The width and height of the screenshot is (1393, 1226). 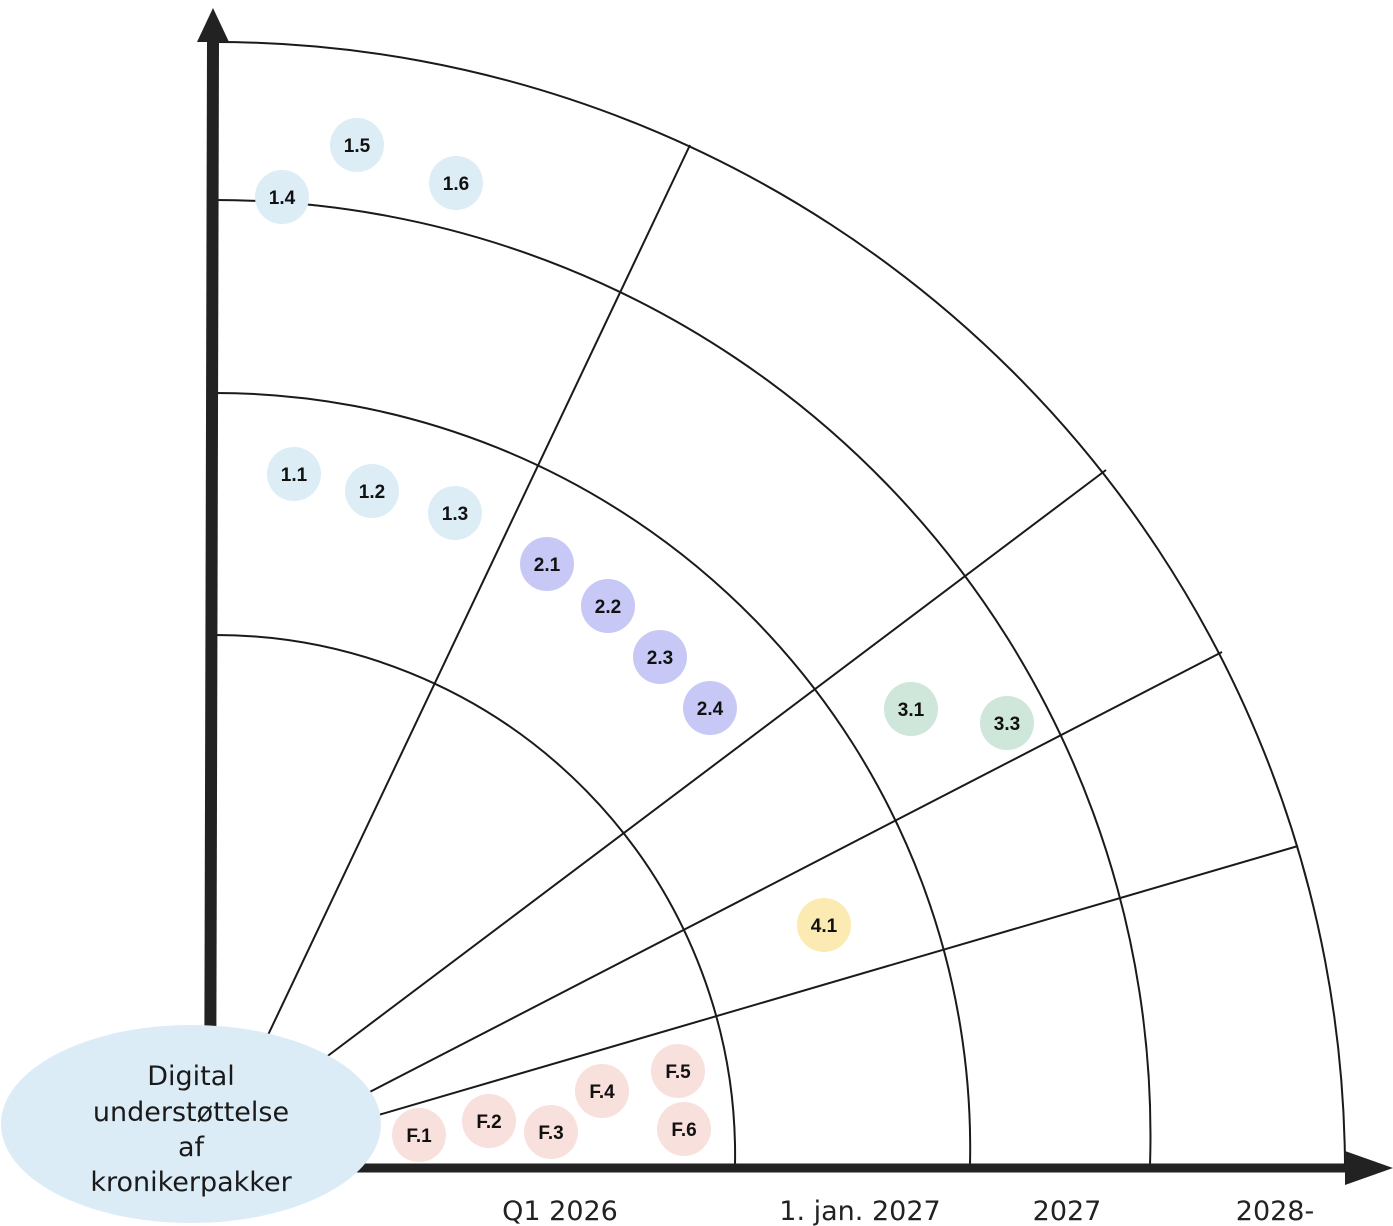 What do you see at coordinates (859, 1211) in the screenshot?
I see `timeline-label: 1. jan. 2027` at bounding box center [859, 1211].